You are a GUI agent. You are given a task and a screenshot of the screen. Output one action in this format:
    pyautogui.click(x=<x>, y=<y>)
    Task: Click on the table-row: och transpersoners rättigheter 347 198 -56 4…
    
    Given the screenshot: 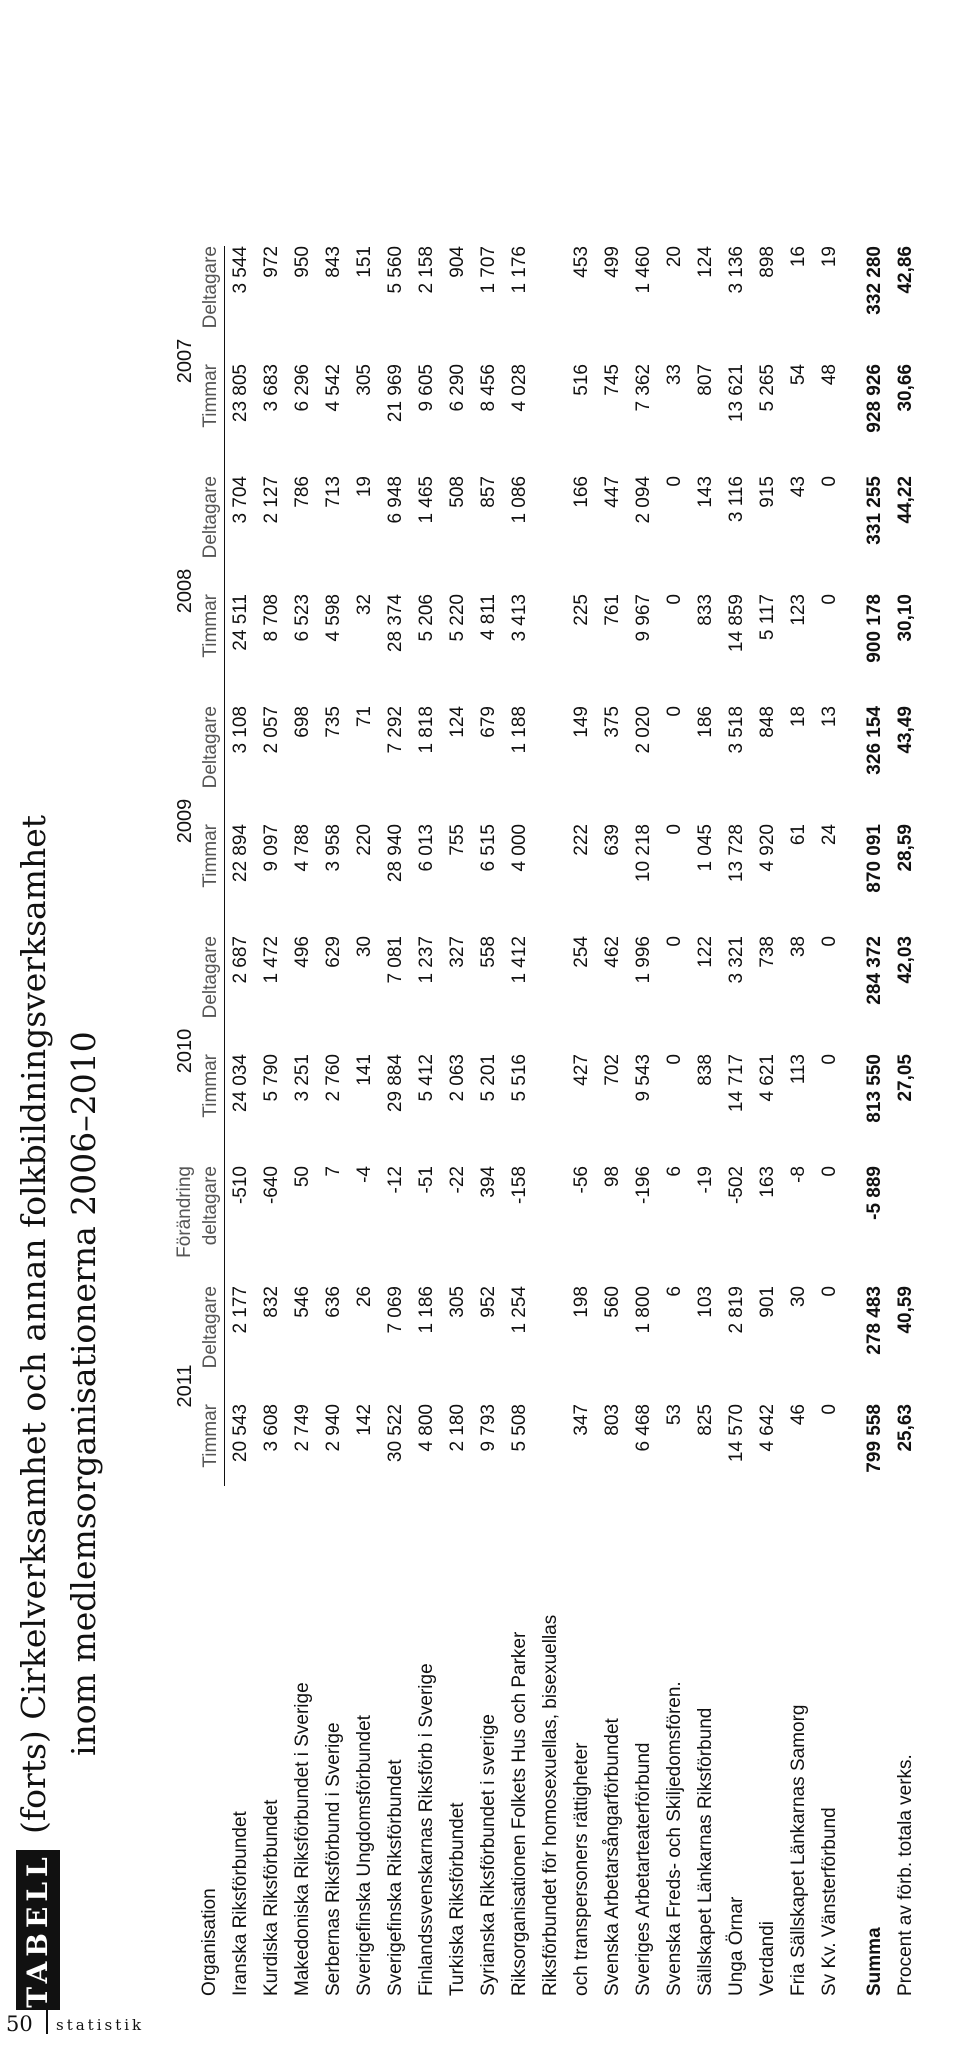 What is the action you would take?
    pyautogui.click(x=581, y=1121)
    